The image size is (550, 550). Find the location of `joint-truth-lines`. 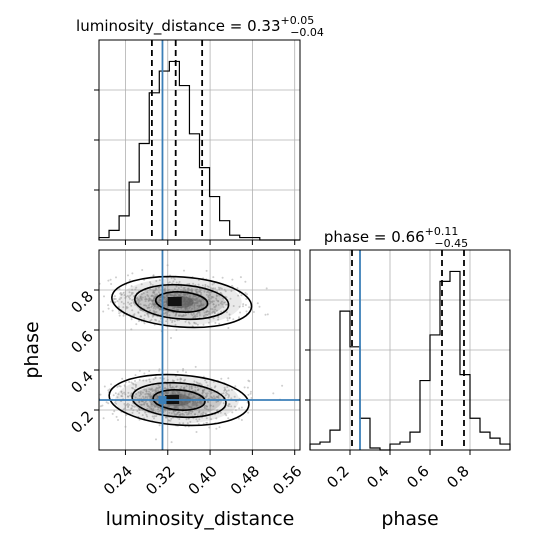

joint-truth-lines is located at coordinates (199, 350).